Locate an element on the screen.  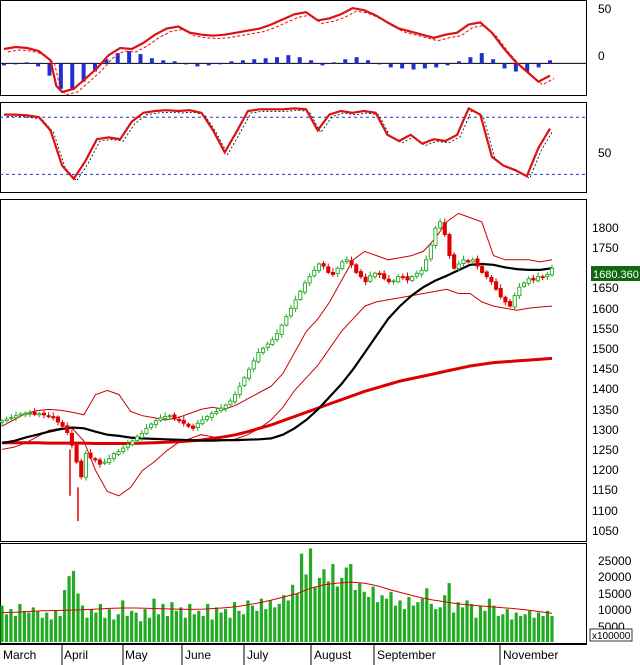
rsi-y-axis: 50 is located at coordinates (605, 153).